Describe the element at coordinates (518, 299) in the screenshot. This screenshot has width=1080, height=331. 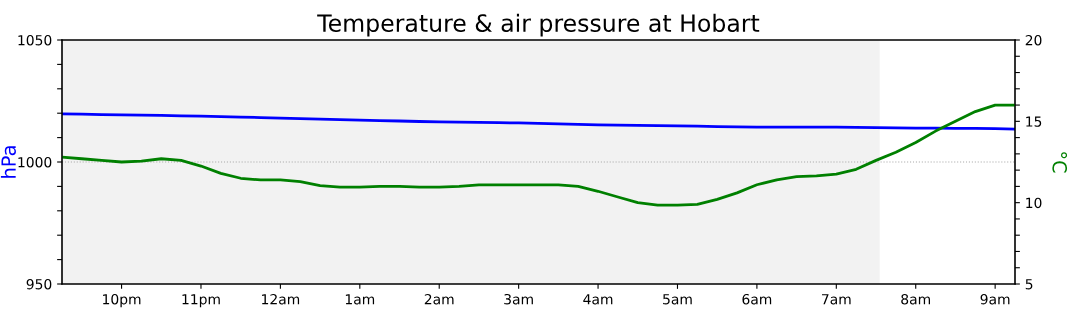
I see `x-tick-label: 3am` at that location.